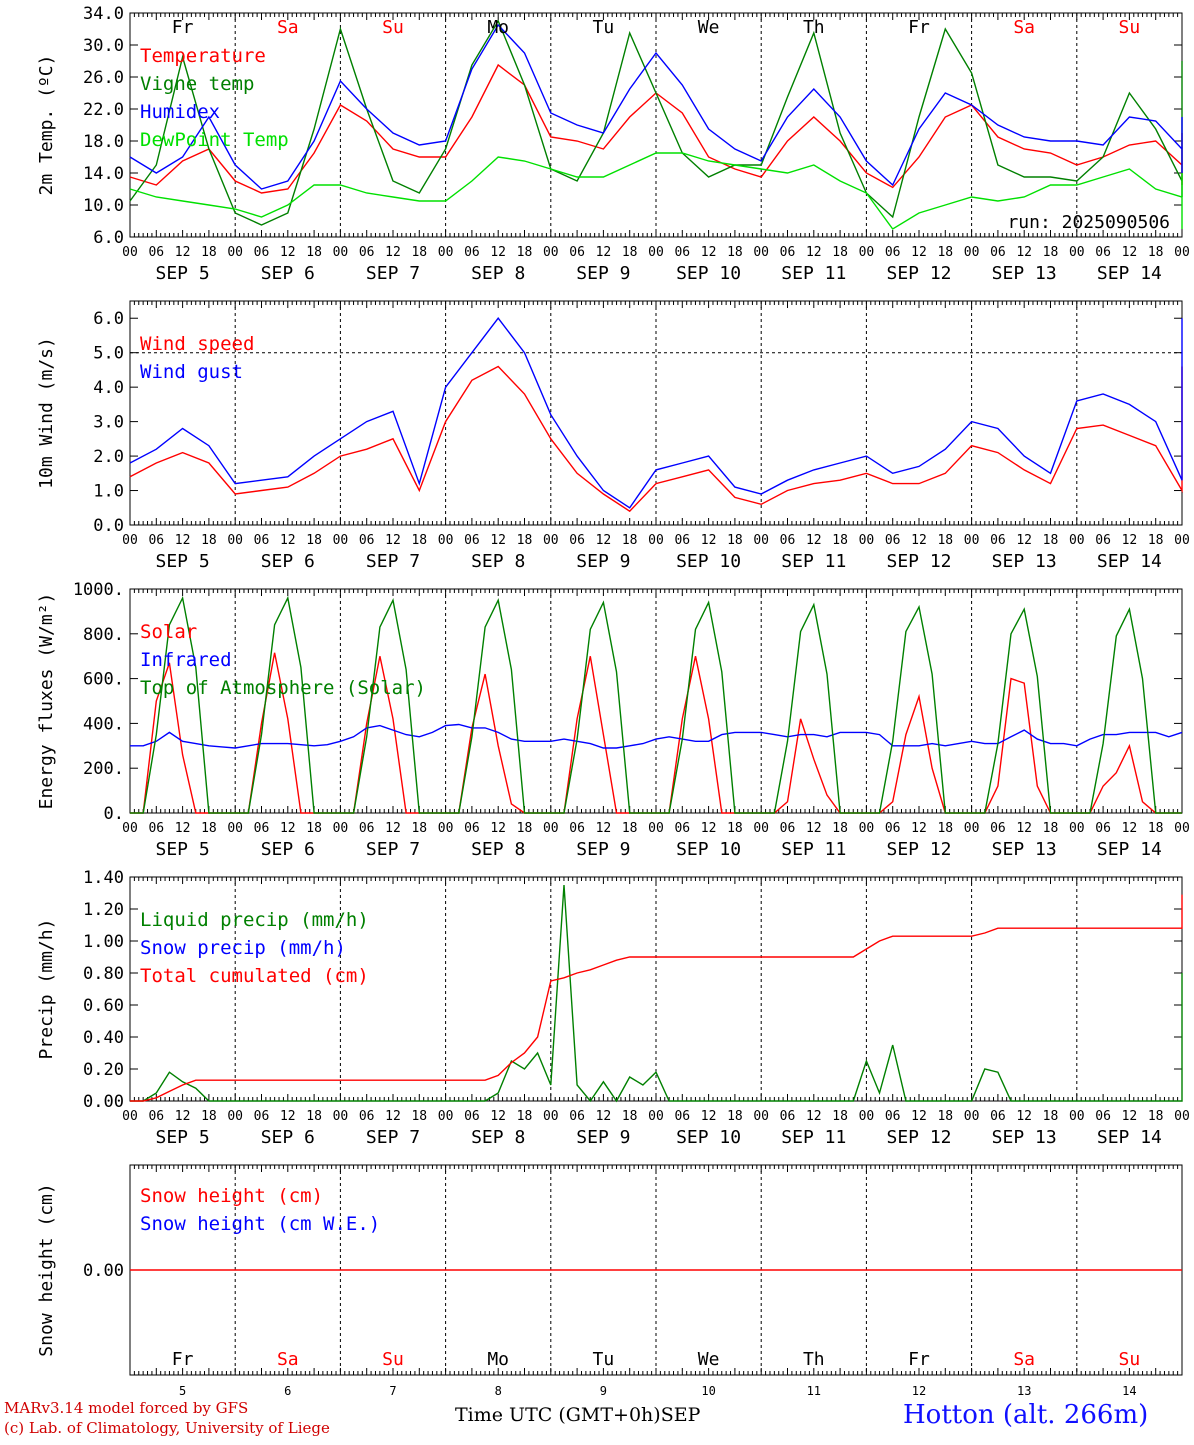 This screenshot has height=1445, width=1194. What do you see at coordinates (108, 492) in the screenshot?
I see `y-tick-label: 1.0` at bounding box center [108, 492].